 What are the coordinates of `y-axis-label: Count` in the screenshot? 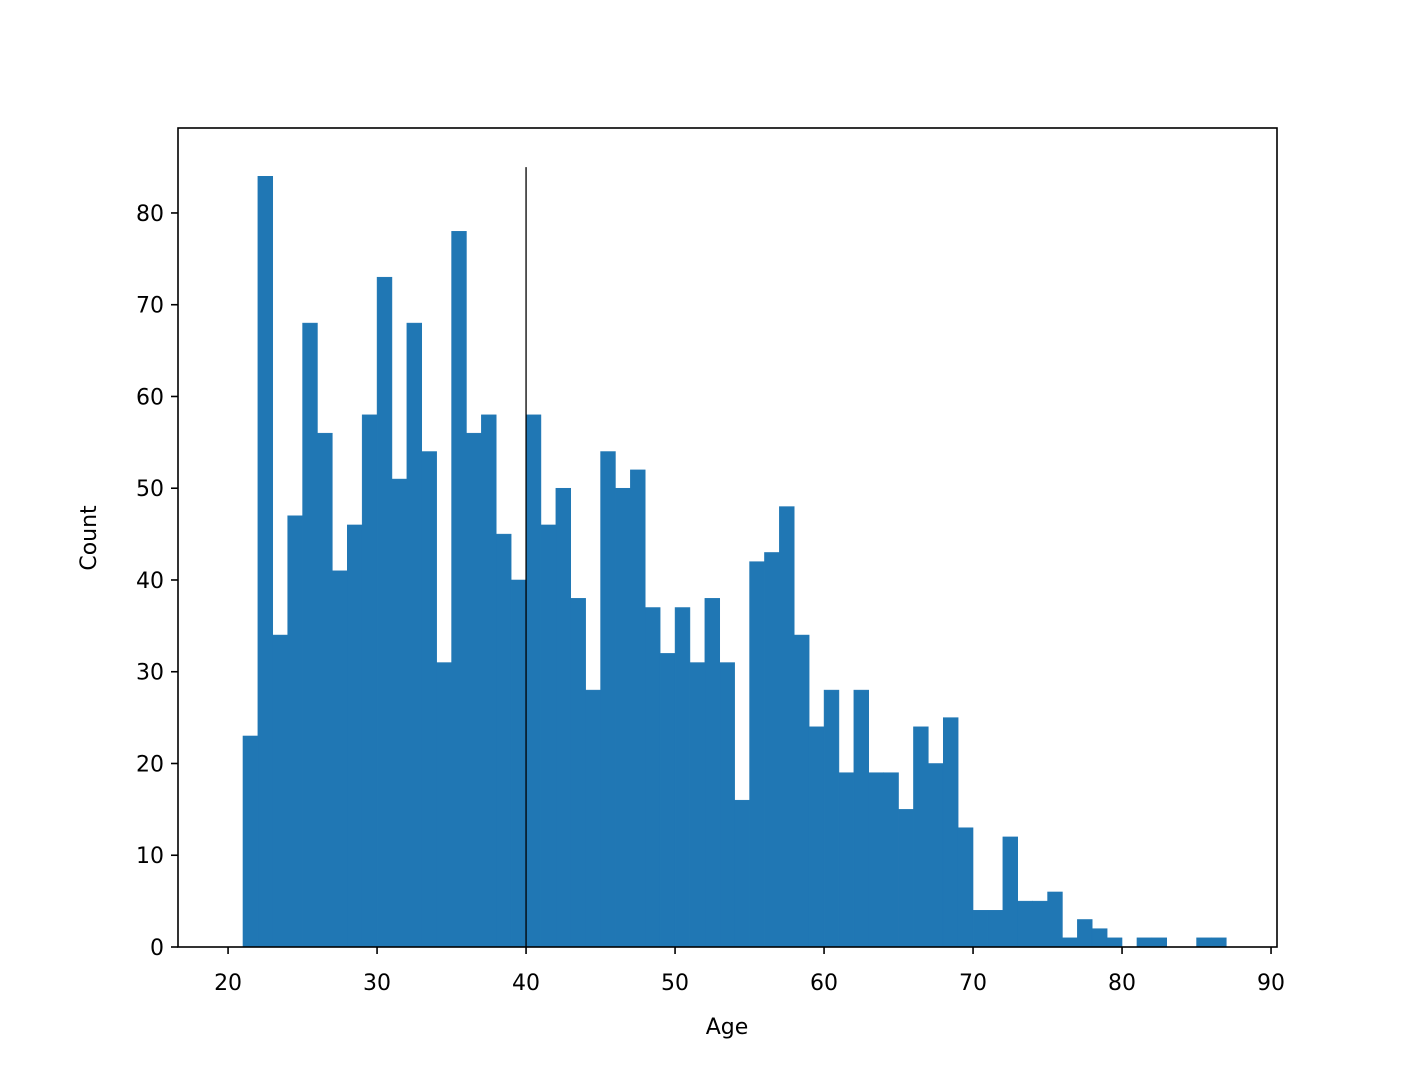 It's located at (89, 538).